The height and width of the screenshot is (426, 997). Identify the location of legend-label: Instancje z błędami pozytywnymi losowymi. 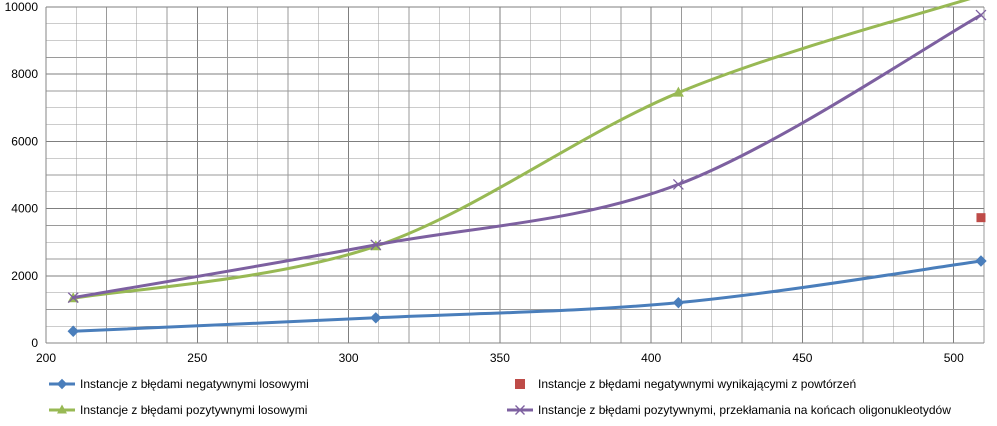
(193, 410).